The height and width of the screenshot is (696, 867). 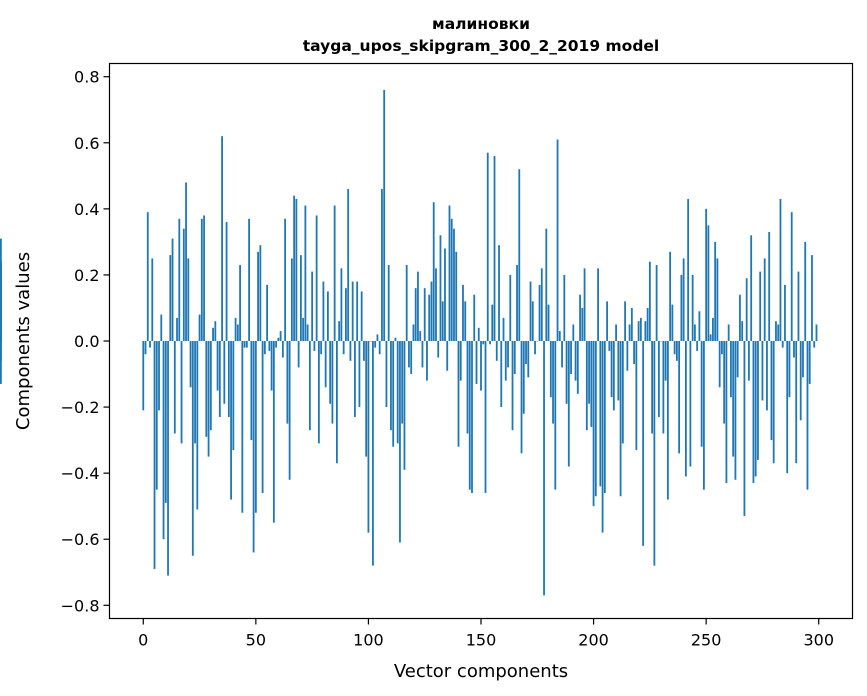 What do you see at coordinates (80, 539) in the screenshot?
I see `y-tick-label: −0.6` at bounding box center [80, 539].